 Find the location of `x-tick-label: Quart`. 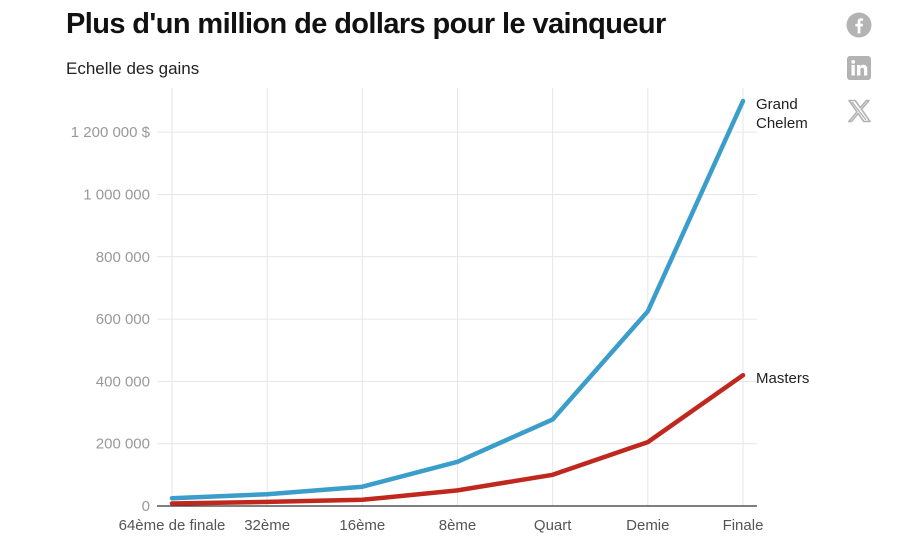

x-tick-label: Quart is located at coordinates (553, 525).